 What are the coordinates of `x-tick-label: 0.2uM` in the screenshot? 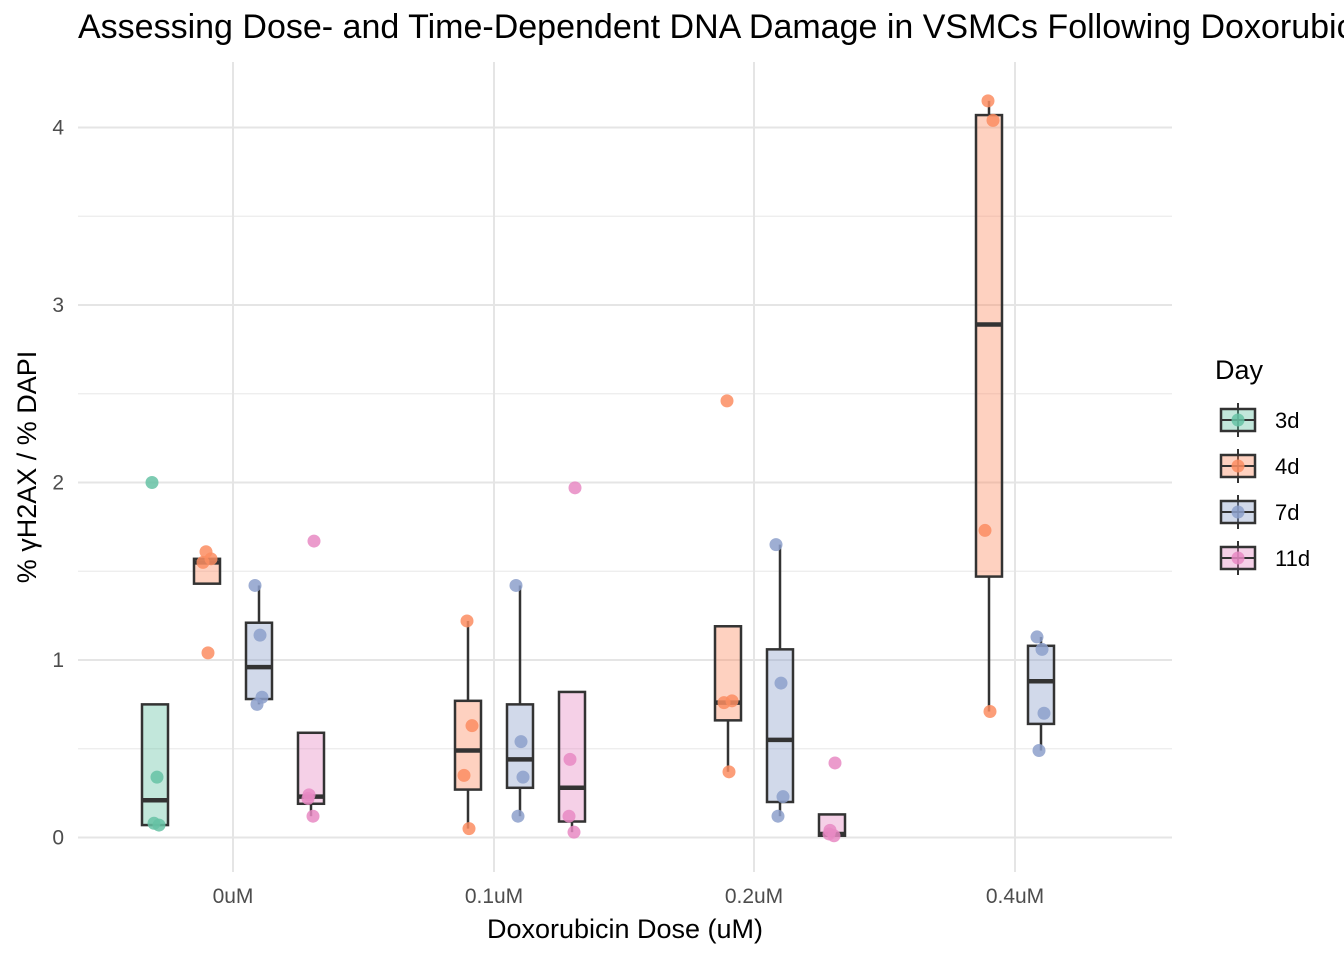 It's located at (754, 896).